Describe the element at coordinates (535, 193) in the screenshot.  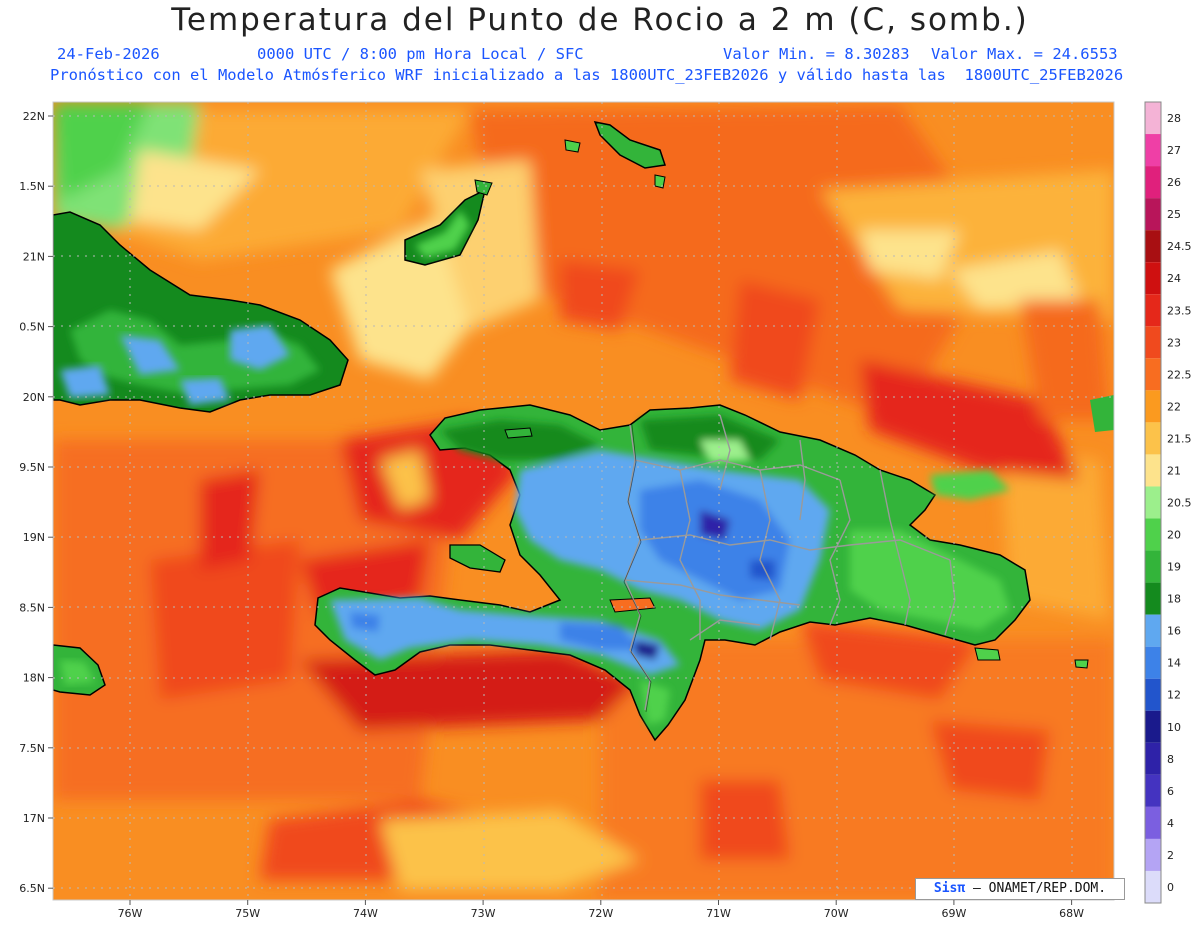
I see `bahamas-islands` at that location.